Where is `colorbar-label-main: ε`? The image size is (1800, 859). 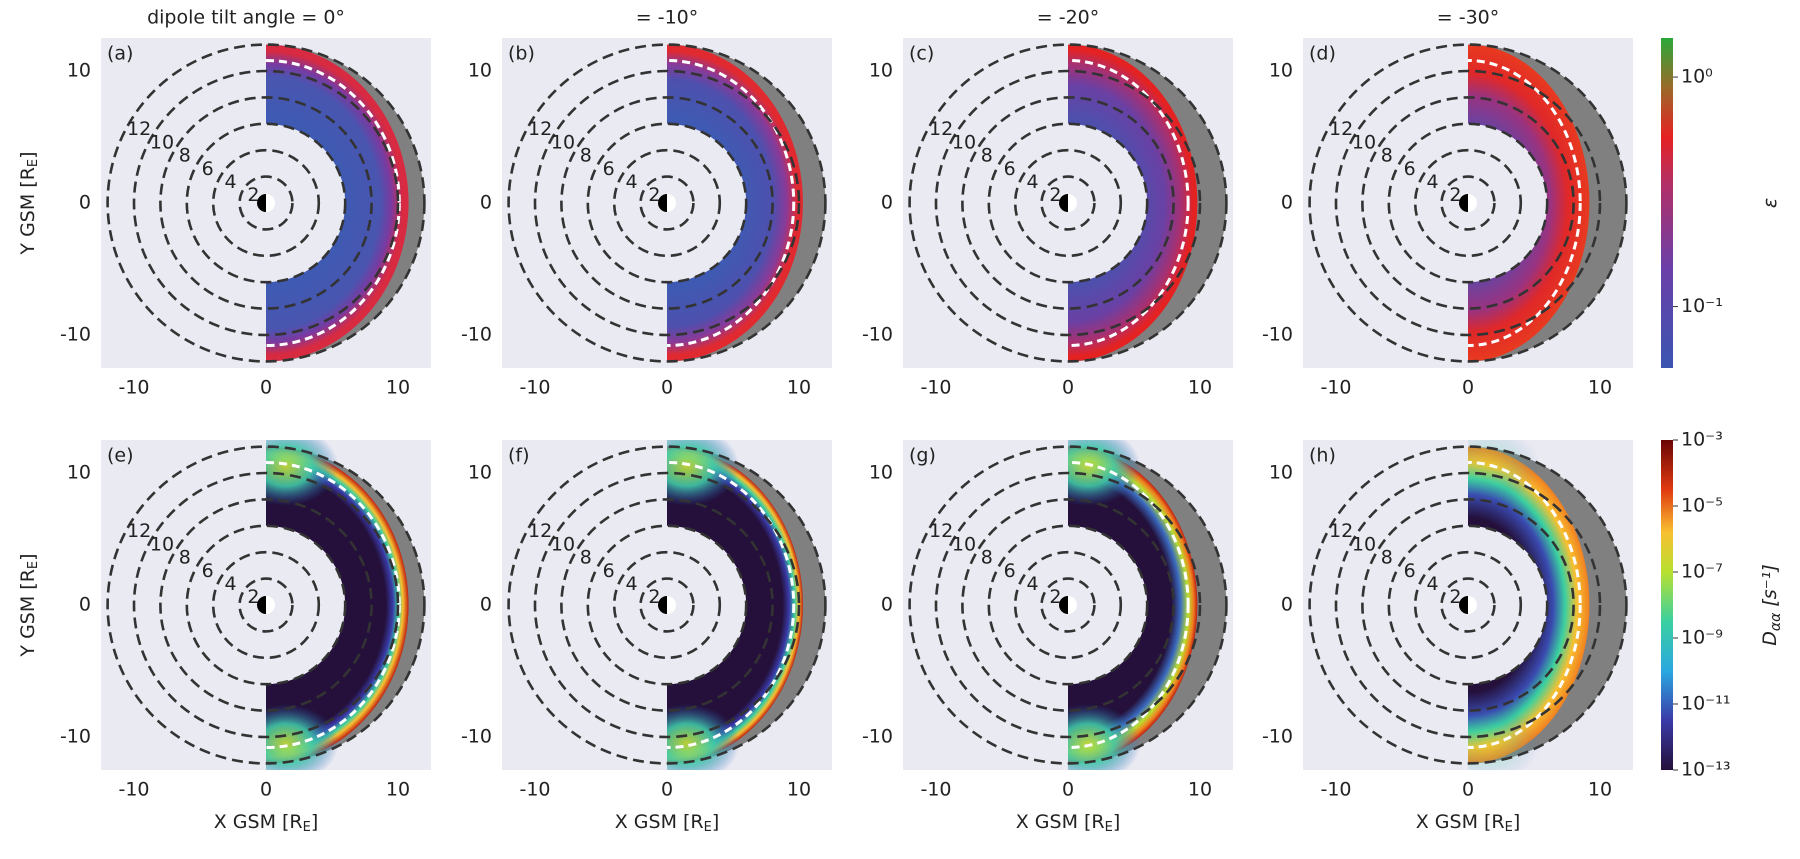 colorbar-label-main: ε is located at coordinates (1770, 203).